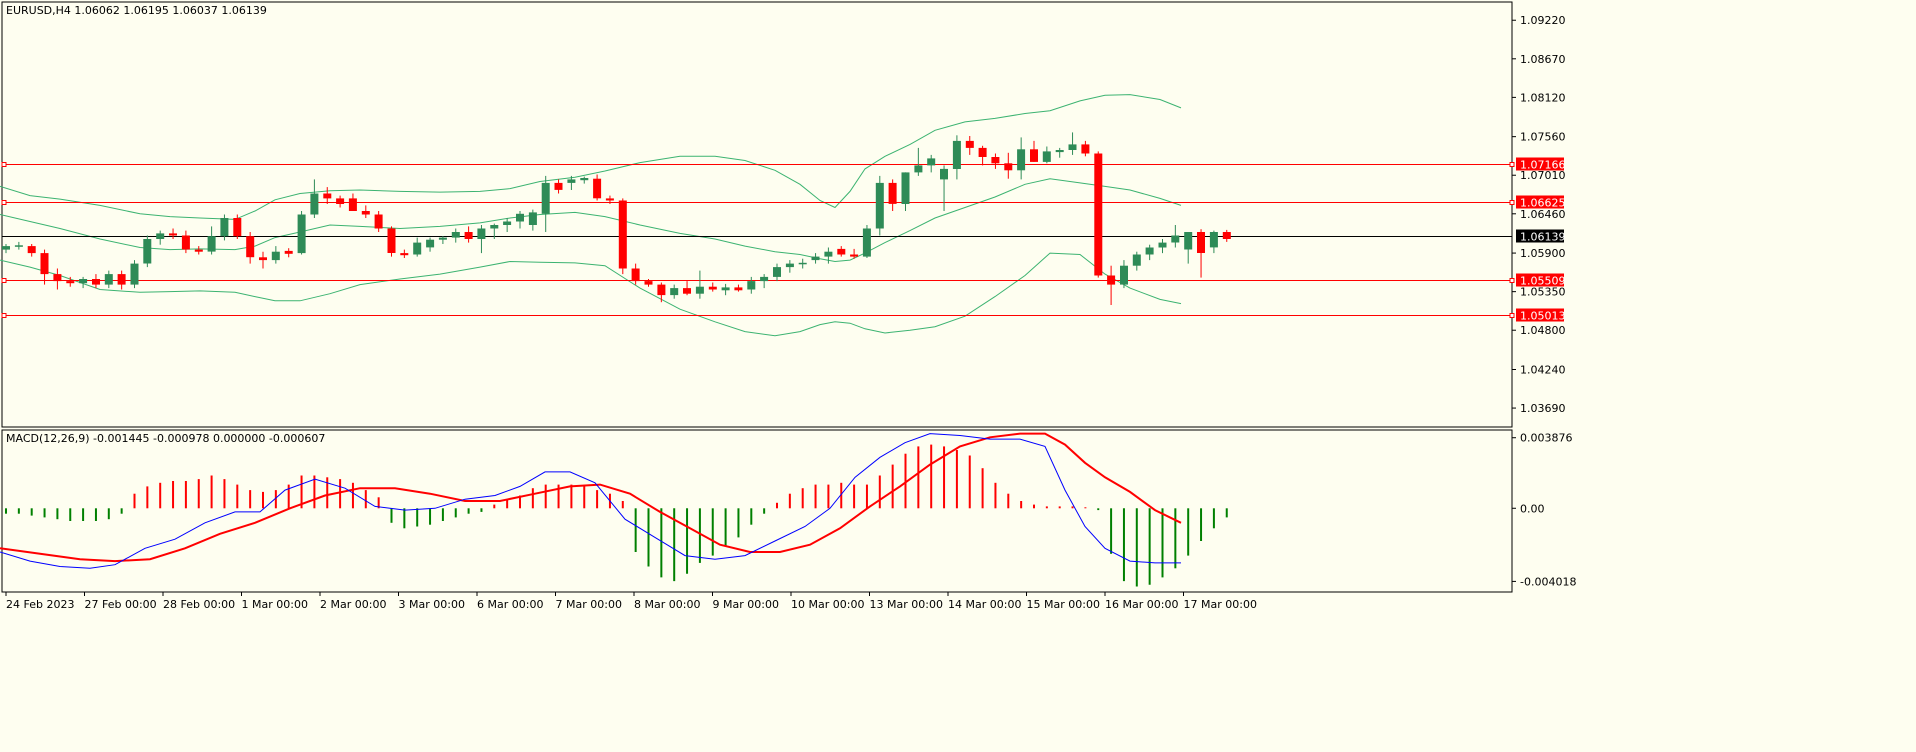 Image resolution: width=1916 pixels, height=752 pixels. Describe the element at coordinates (1220, 604) in the screenshot. I see `time-tick-label: 17 Mar 00:00` at that location.